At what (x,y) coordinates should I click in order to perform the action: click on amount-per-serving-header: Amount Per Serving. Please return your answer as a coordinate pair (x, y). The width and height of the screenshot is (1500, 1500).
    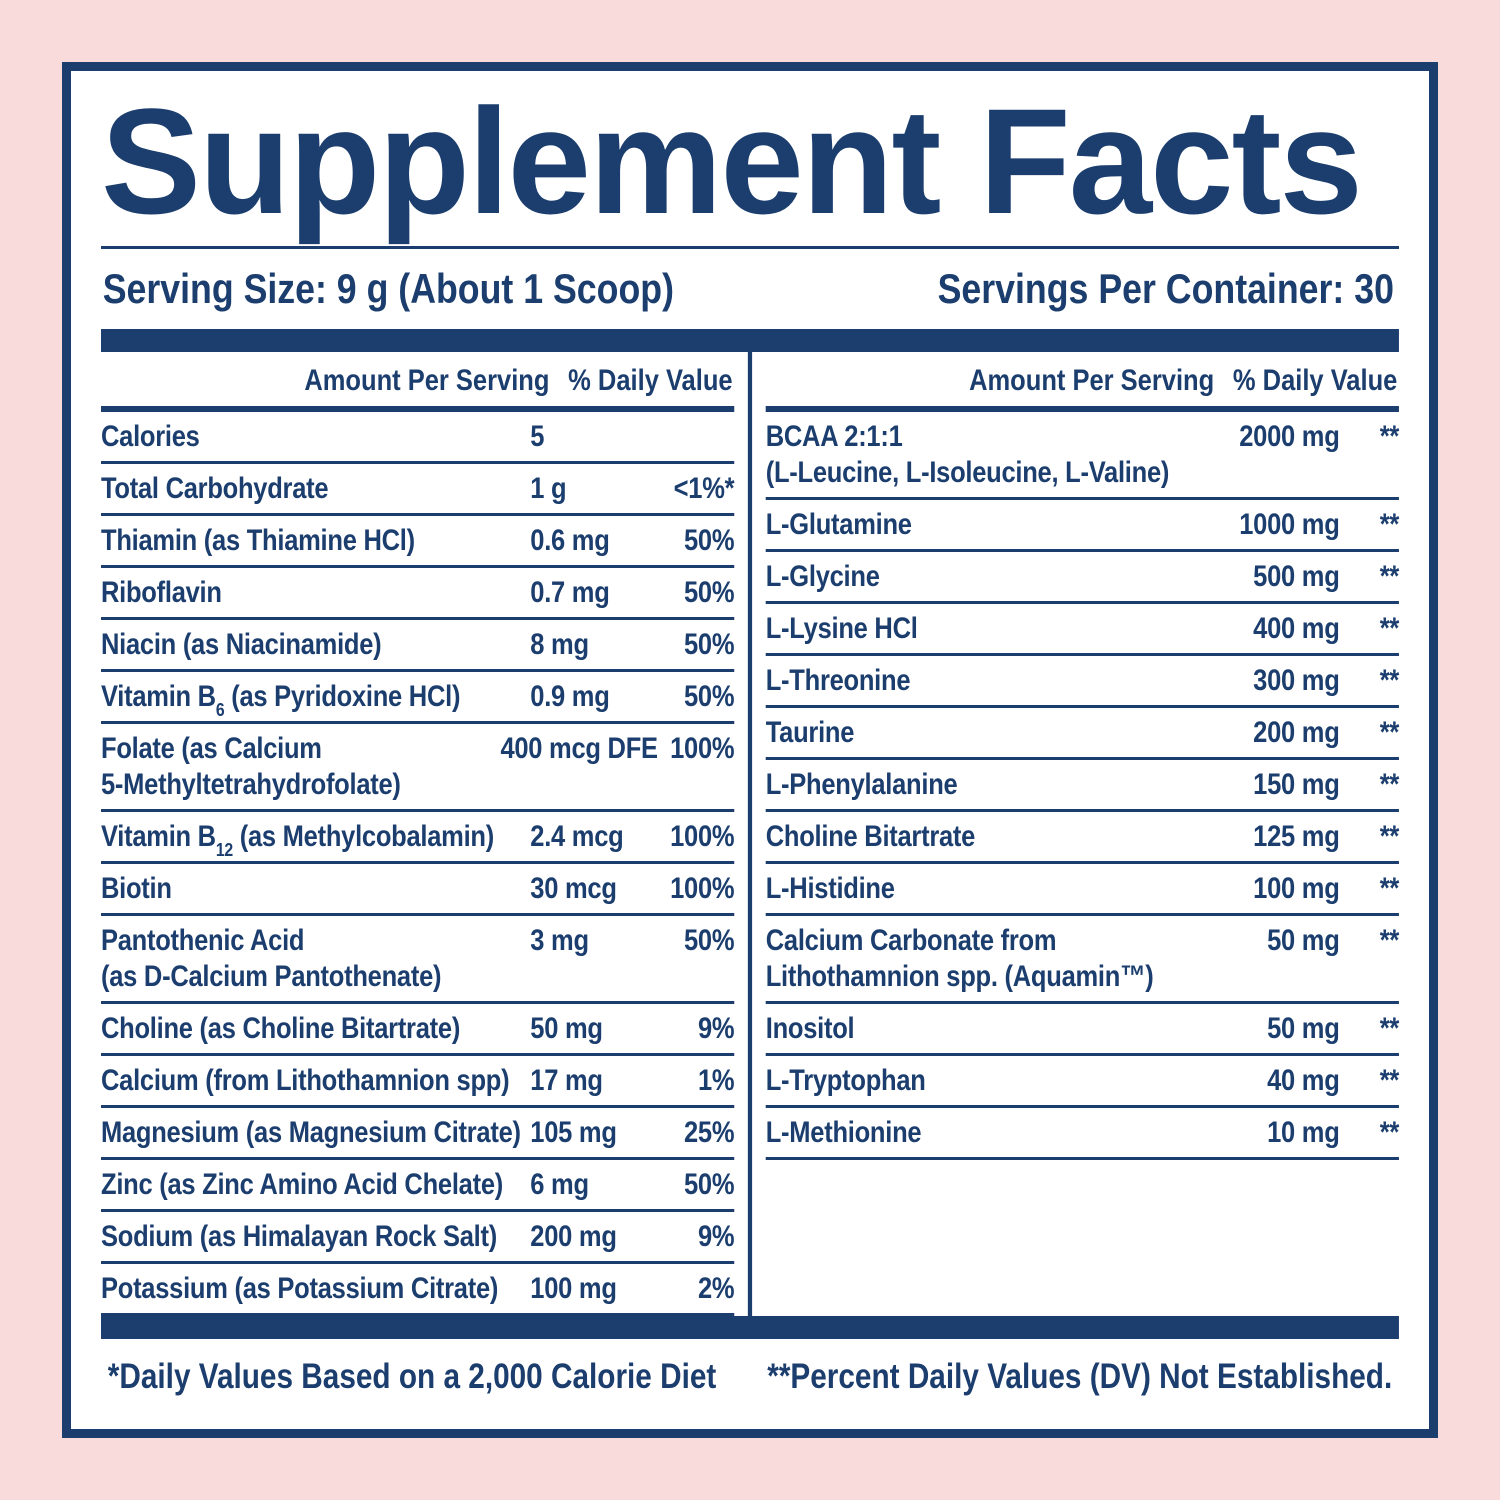
    Looking at the image, I should click on (1092, 380).